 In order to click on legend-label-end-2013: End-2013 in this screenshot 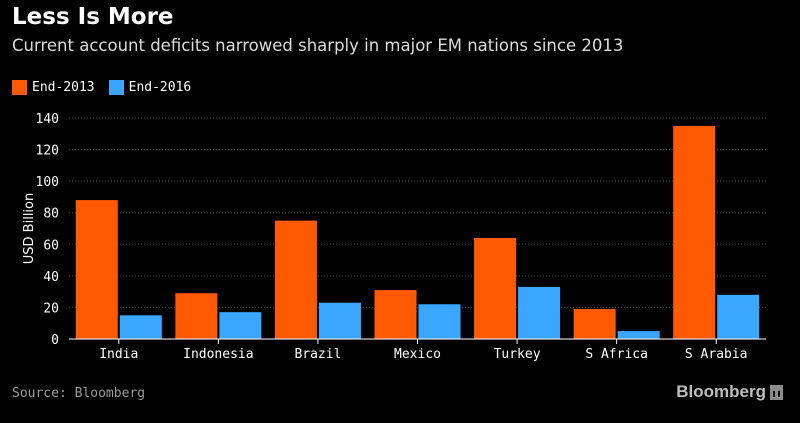, I will do `click(63, 87)`.